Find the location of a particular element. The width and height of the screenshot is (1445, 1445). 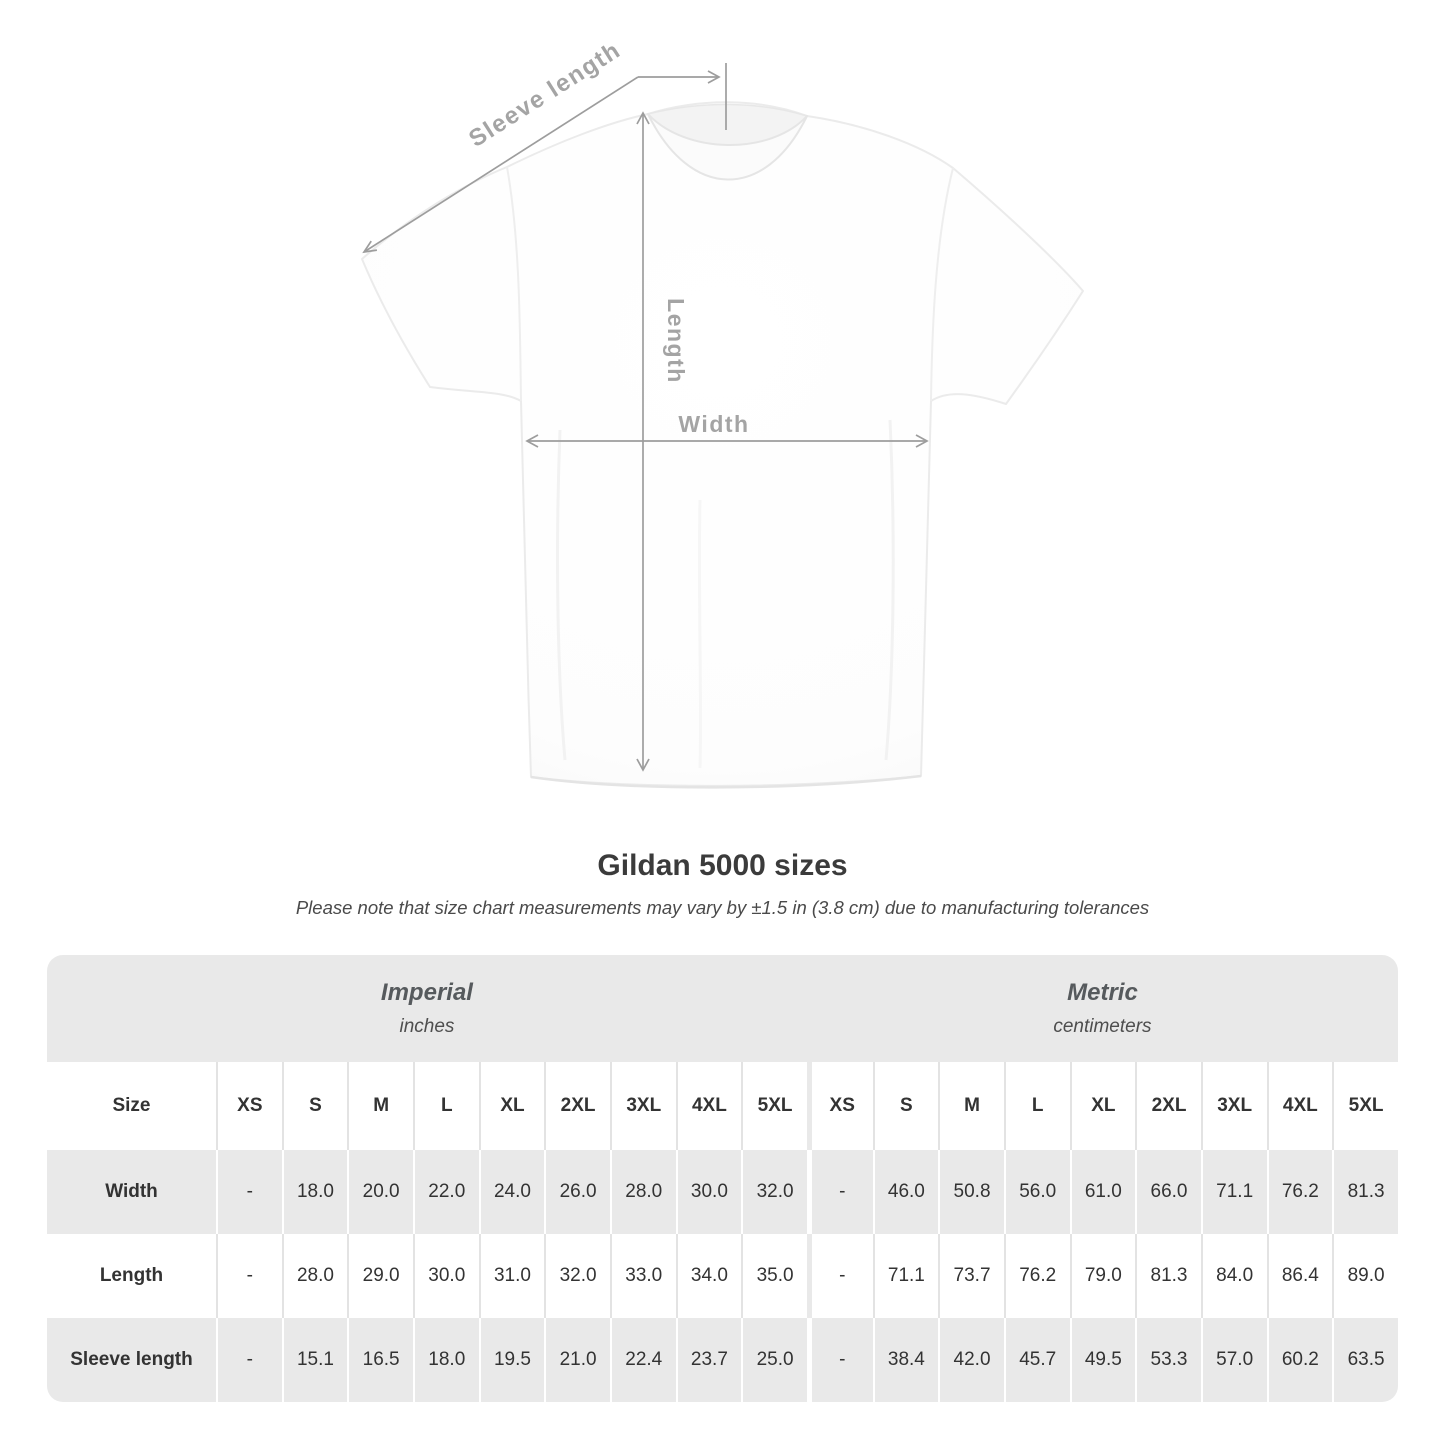

measurement-value: 49.5 is located at coordinates (1102, 1360).